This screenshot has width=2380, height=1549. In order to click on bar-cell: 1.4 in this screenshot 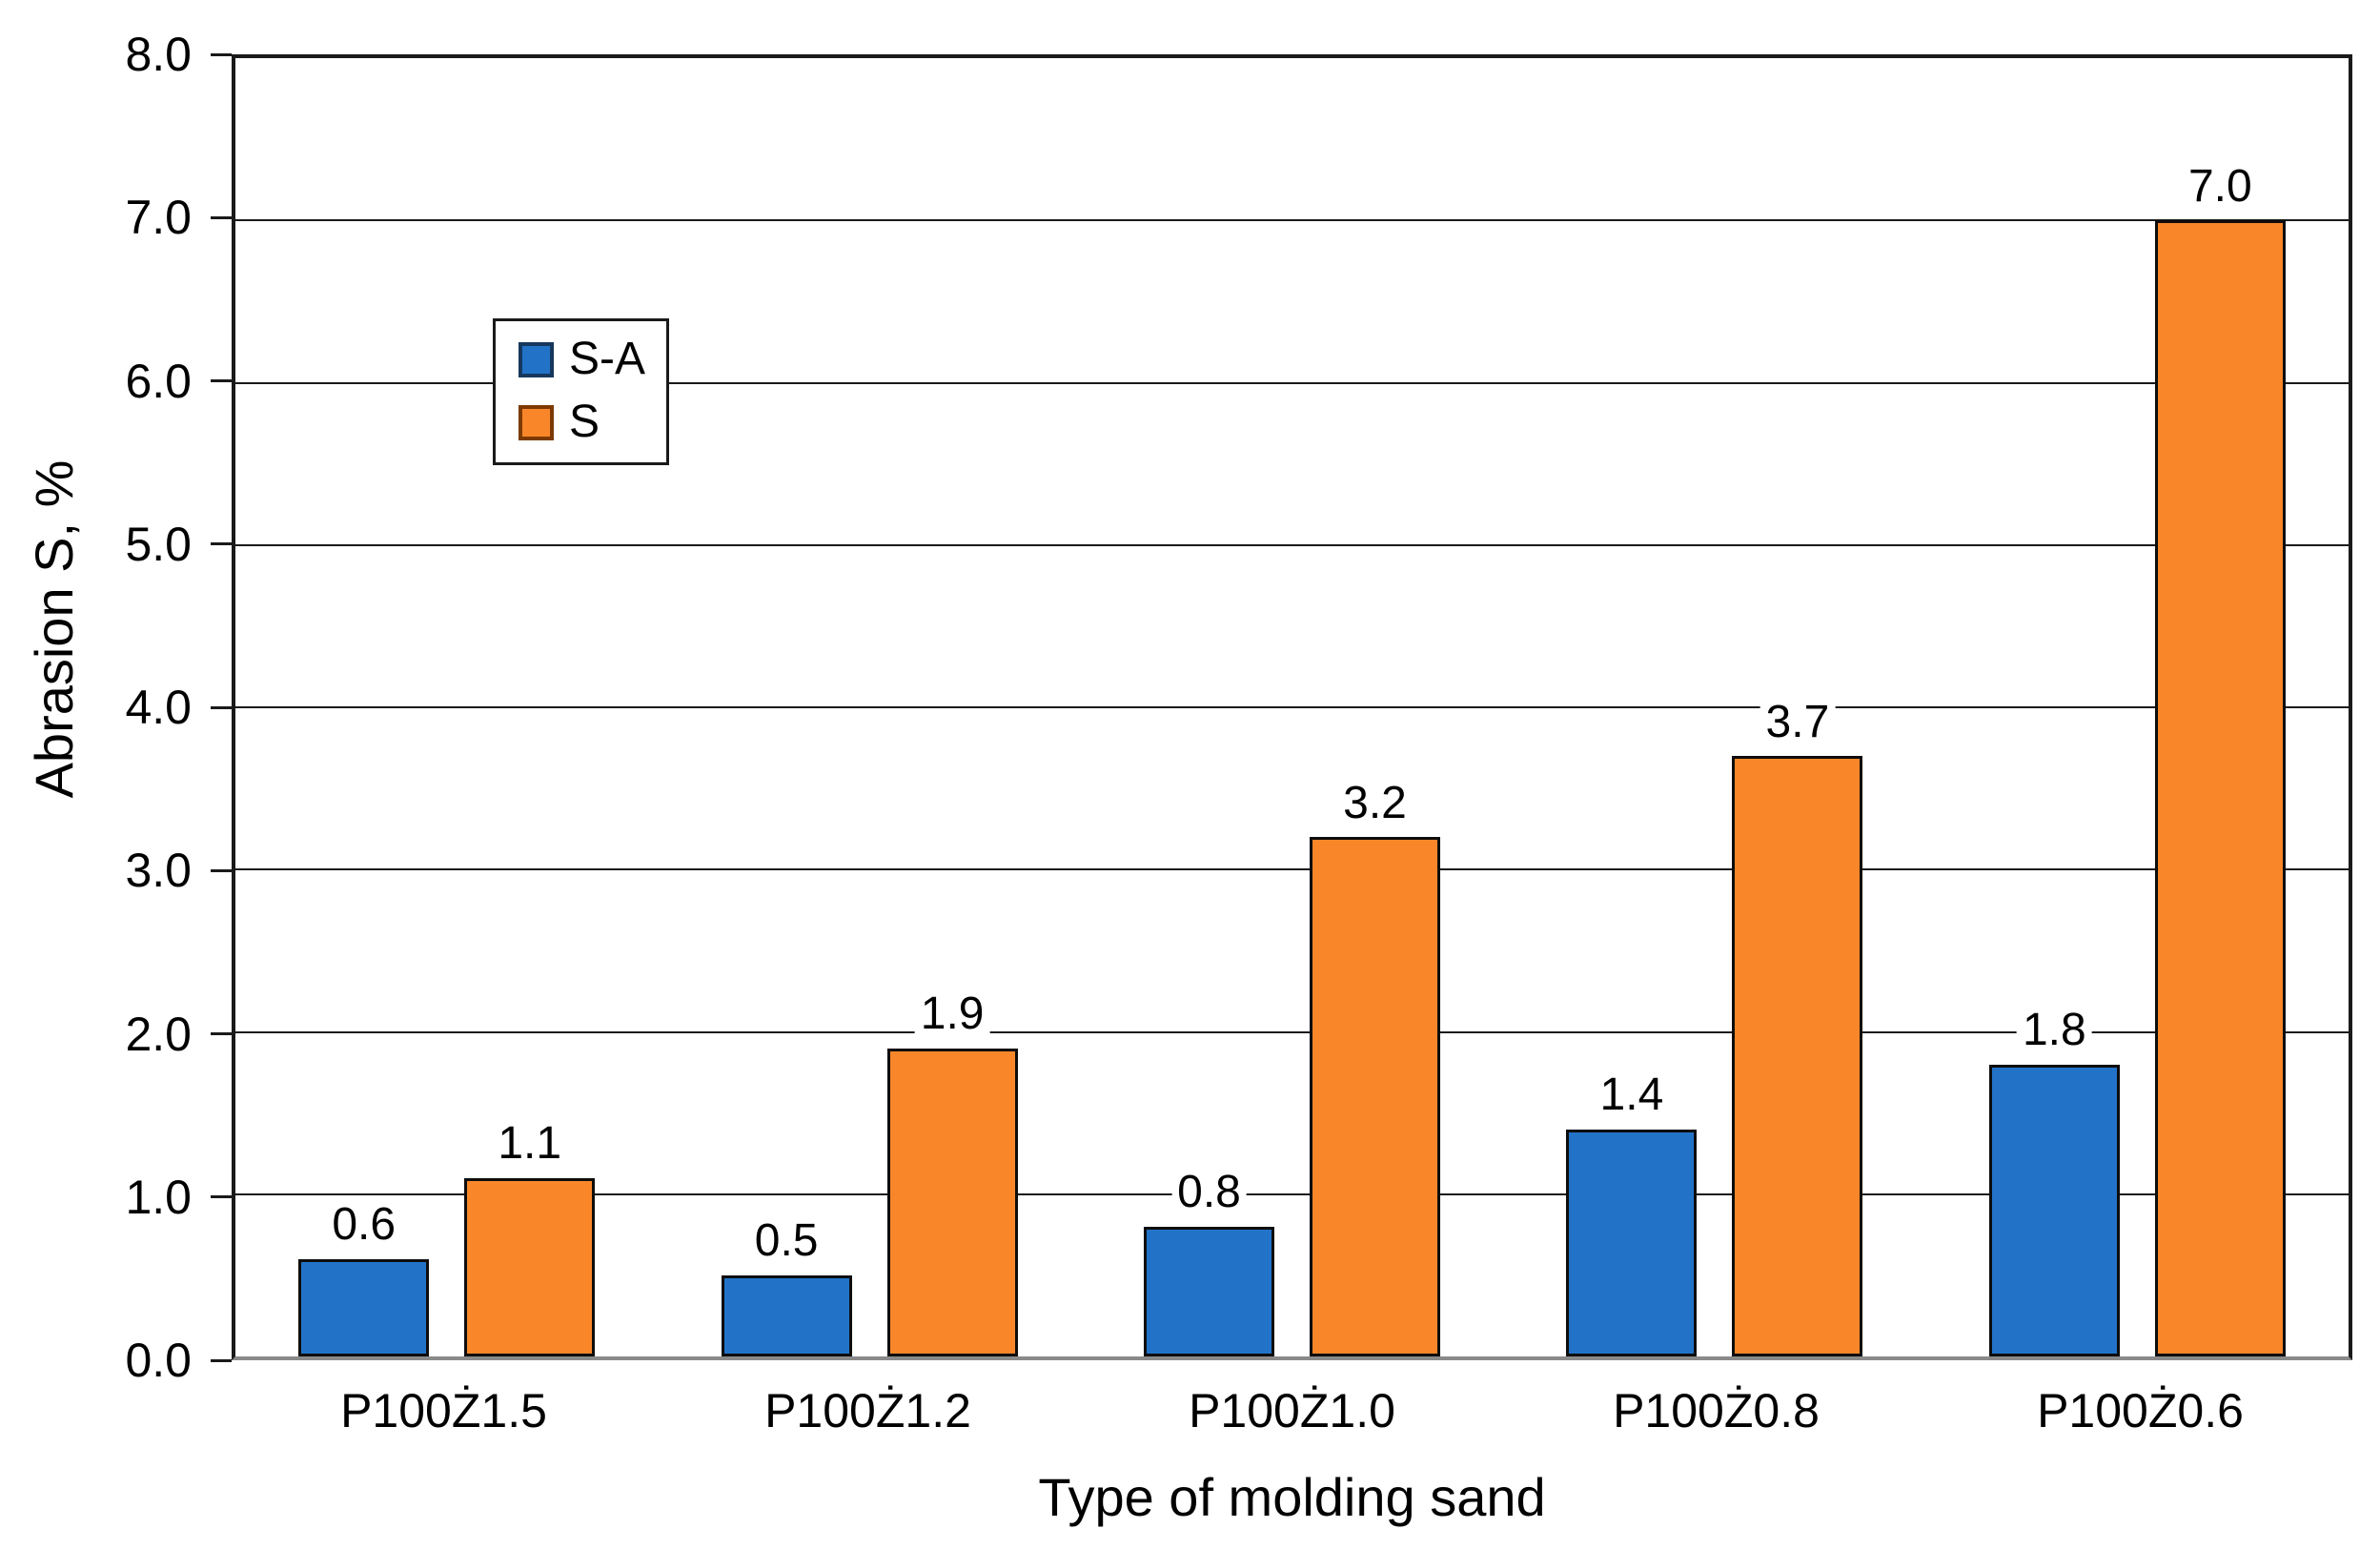, I will do `click(1632, 707)`.